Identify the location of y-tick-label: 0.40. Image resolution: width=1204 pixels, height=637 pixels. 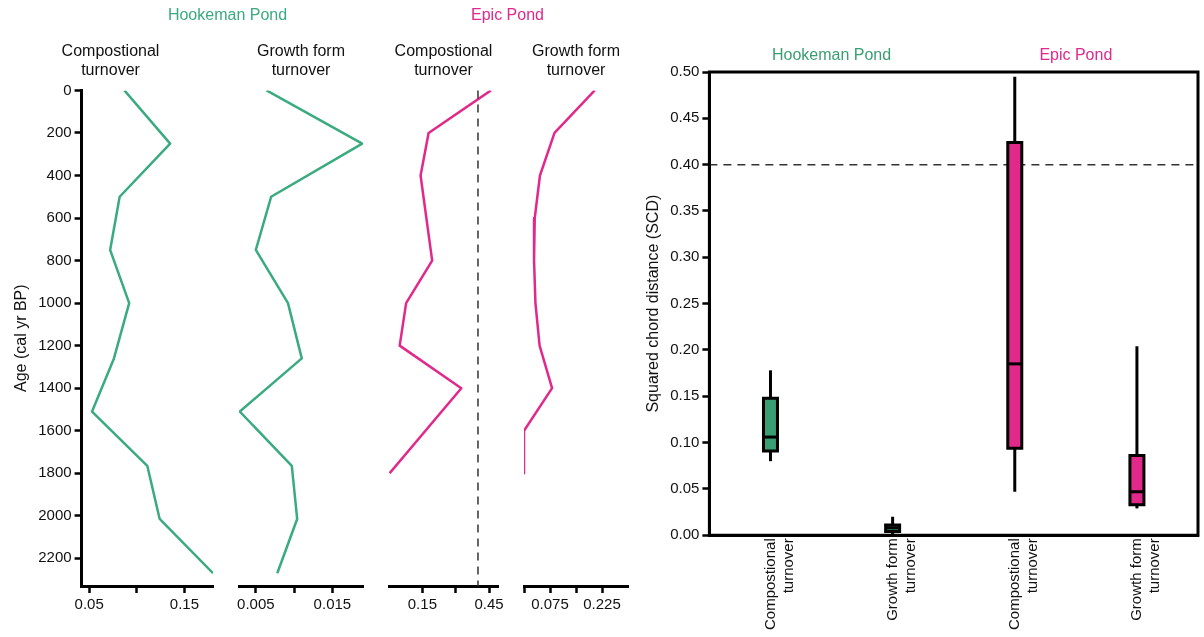
(685, 163).